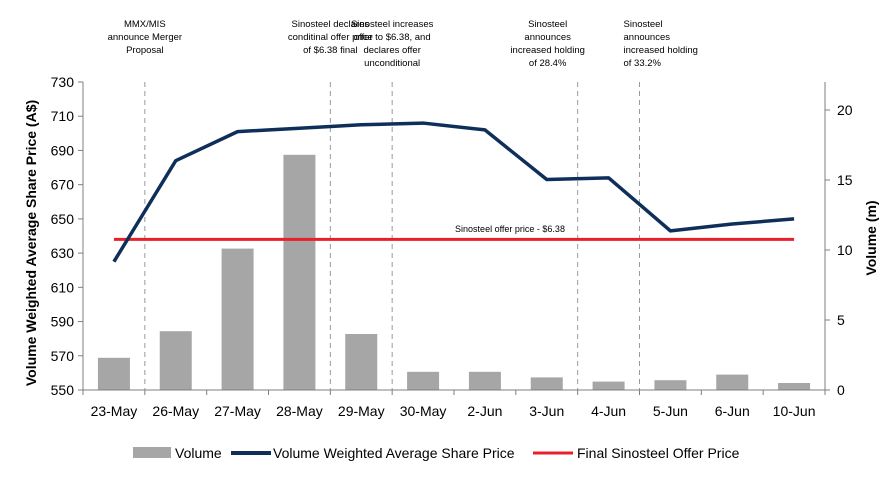 The height and width of the screenshot is (479, 896). What do you see at coordinates (794, 411) in the screenshot?
I see `x-tick-label-10-Jun: 10-Jun` at bounding box center [794, 411].